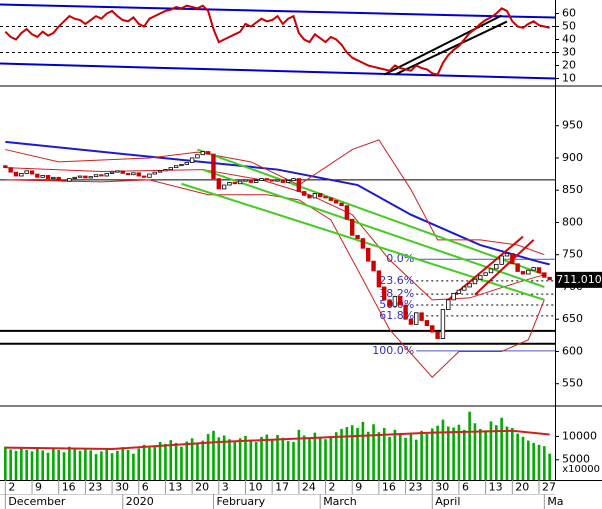  What do you see at coordinates (396, 280) in the screenshot?
I see `fibonacci-label: 23.6%` at bounding box center [396, 280].